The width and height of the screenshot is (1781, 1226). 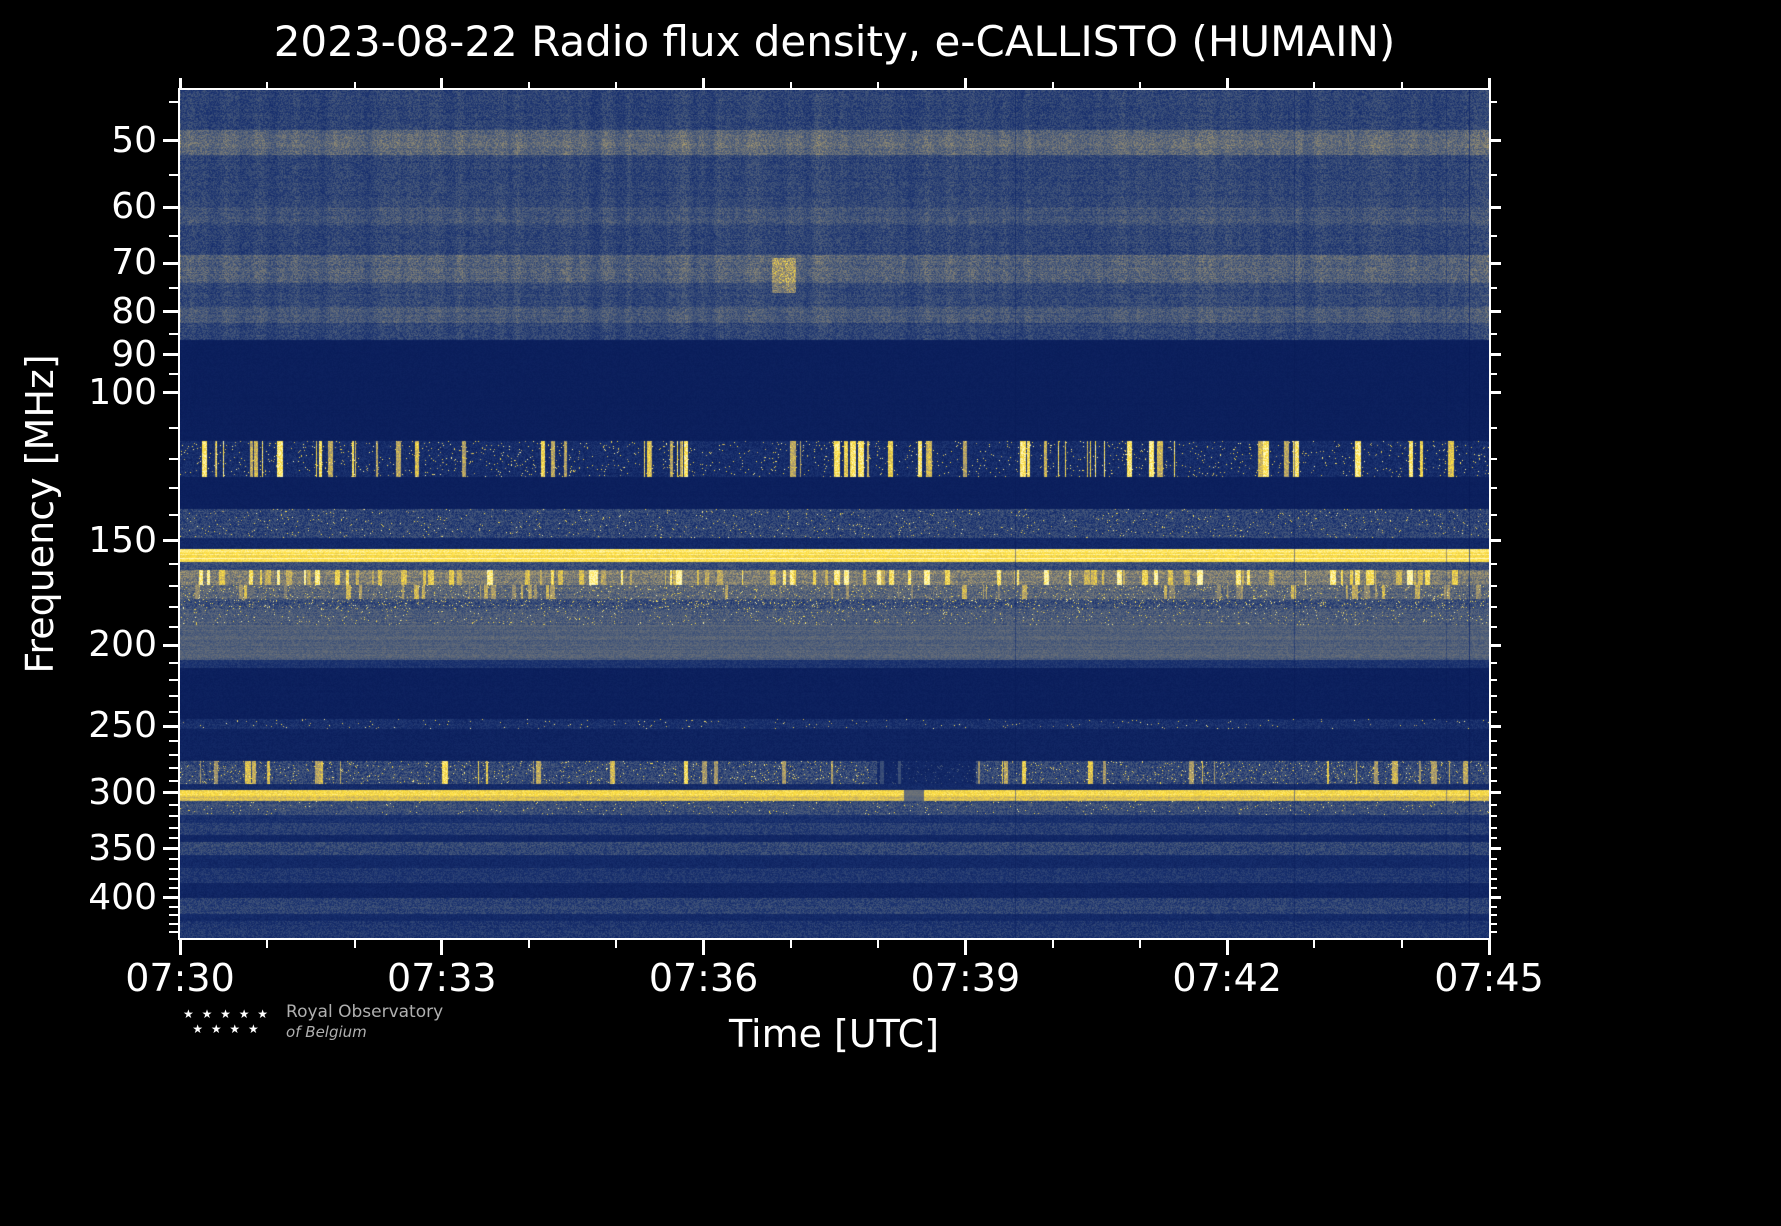 I want to click on x-tick-label: 07:39, so click(x=965, y=978).